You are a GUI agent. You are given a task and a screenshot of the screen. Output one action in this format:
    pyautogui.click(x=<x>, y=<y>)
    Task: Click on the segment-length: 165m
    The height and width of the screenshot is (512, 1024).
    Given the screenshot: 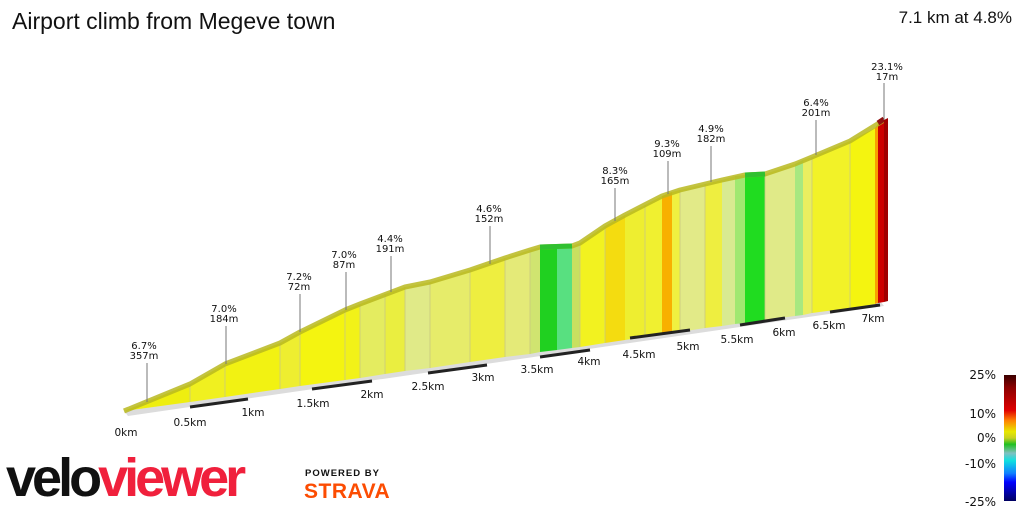 What is the action you would take?
    pyautogui.click(x=615, y=181)
    